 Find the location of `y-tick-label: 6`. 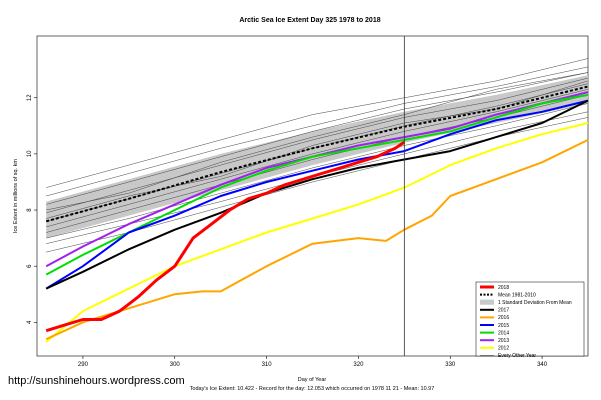

y-tick-label: 6 is located at coordinates (30, 266).